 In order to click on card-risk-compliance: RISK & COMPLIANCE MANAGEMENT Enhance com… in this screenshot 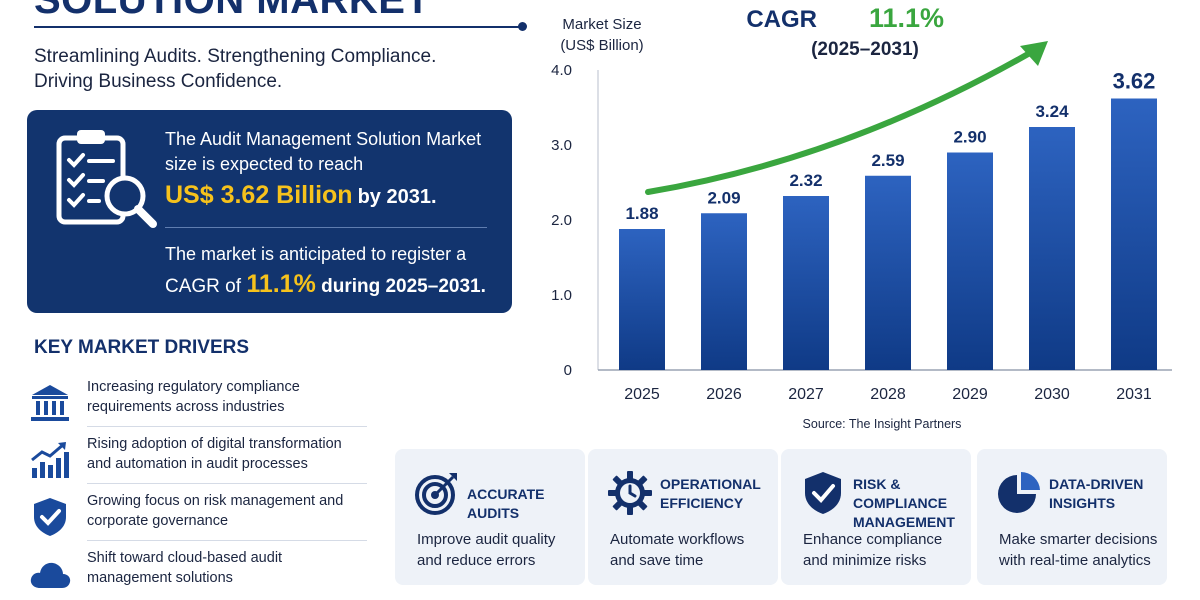, I will do `click(876, 517)`.